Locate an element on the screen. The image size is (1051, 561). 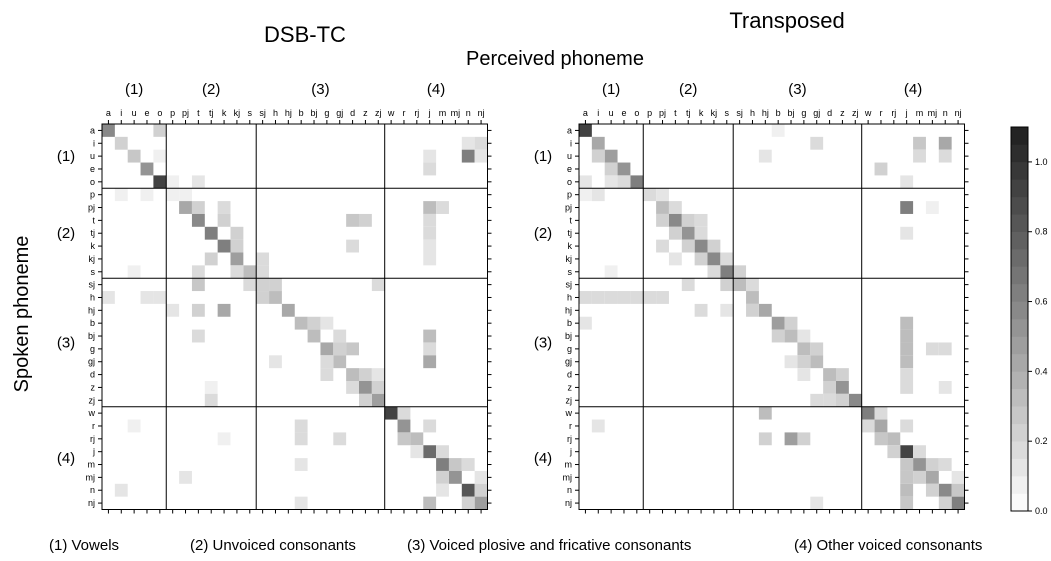
colorbar-tick-label: 0.2 is located at coordinates (1041, 441).